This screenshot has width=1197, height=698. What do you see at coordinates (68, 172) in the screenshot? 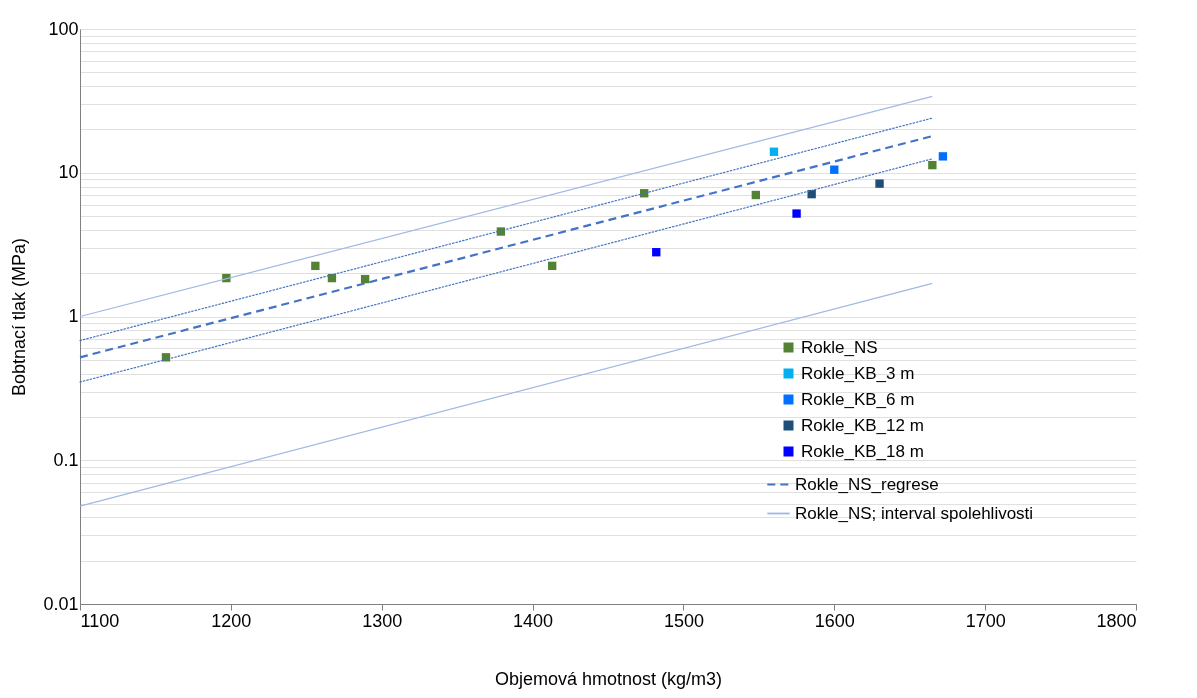
I see `y-tick-label: 10` at bounding box center [68, 172].